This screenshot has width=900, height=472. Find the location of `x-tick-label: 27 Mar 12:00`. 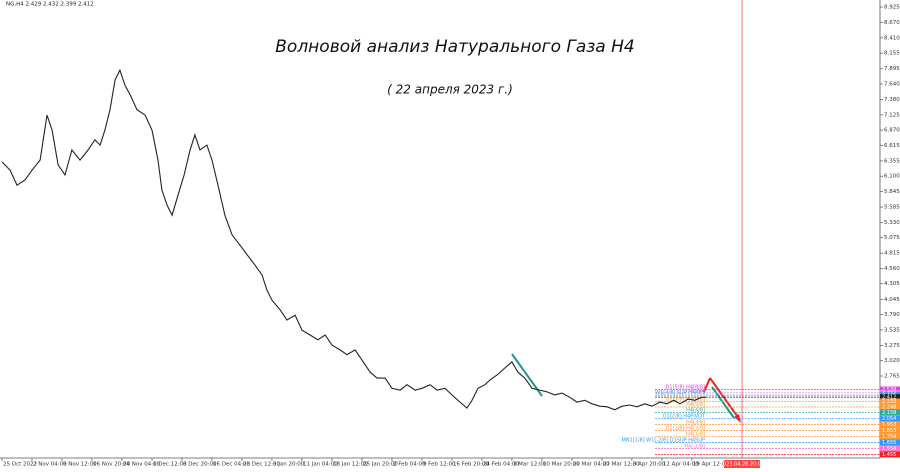

x-tick-label: 27 Mar 12:00 is located at coordinates (621, 465).